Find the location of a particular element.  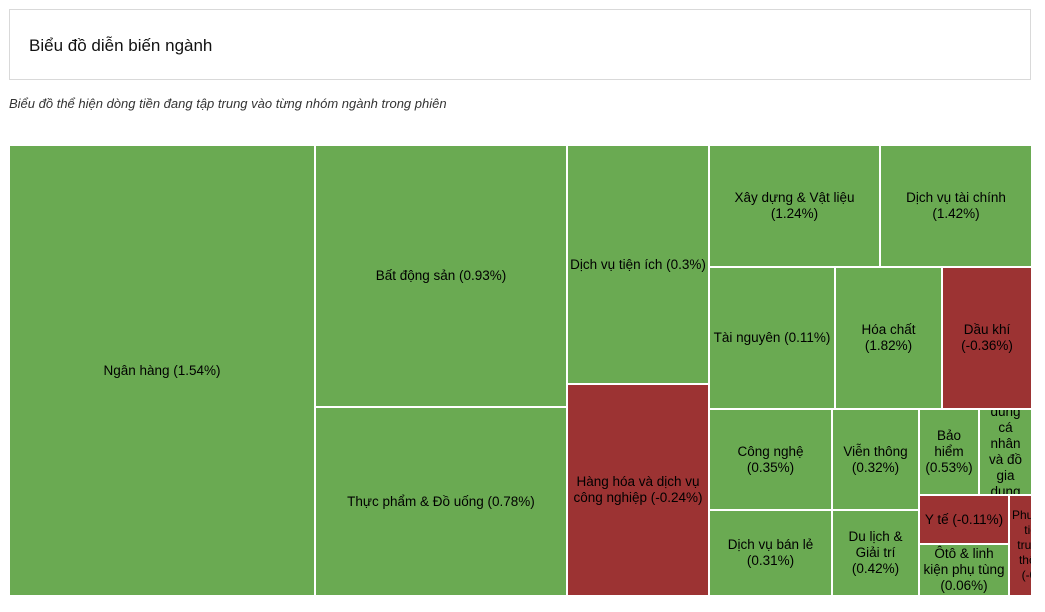

treemap-tile-label: Bất động sản (0.93%) is located at coordinates (441, 275).